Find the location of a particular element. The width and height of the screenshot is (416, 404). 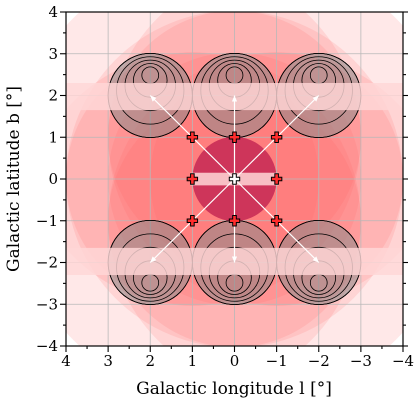

y-tick-label-2: −2 is located at coordinates (47, 263).